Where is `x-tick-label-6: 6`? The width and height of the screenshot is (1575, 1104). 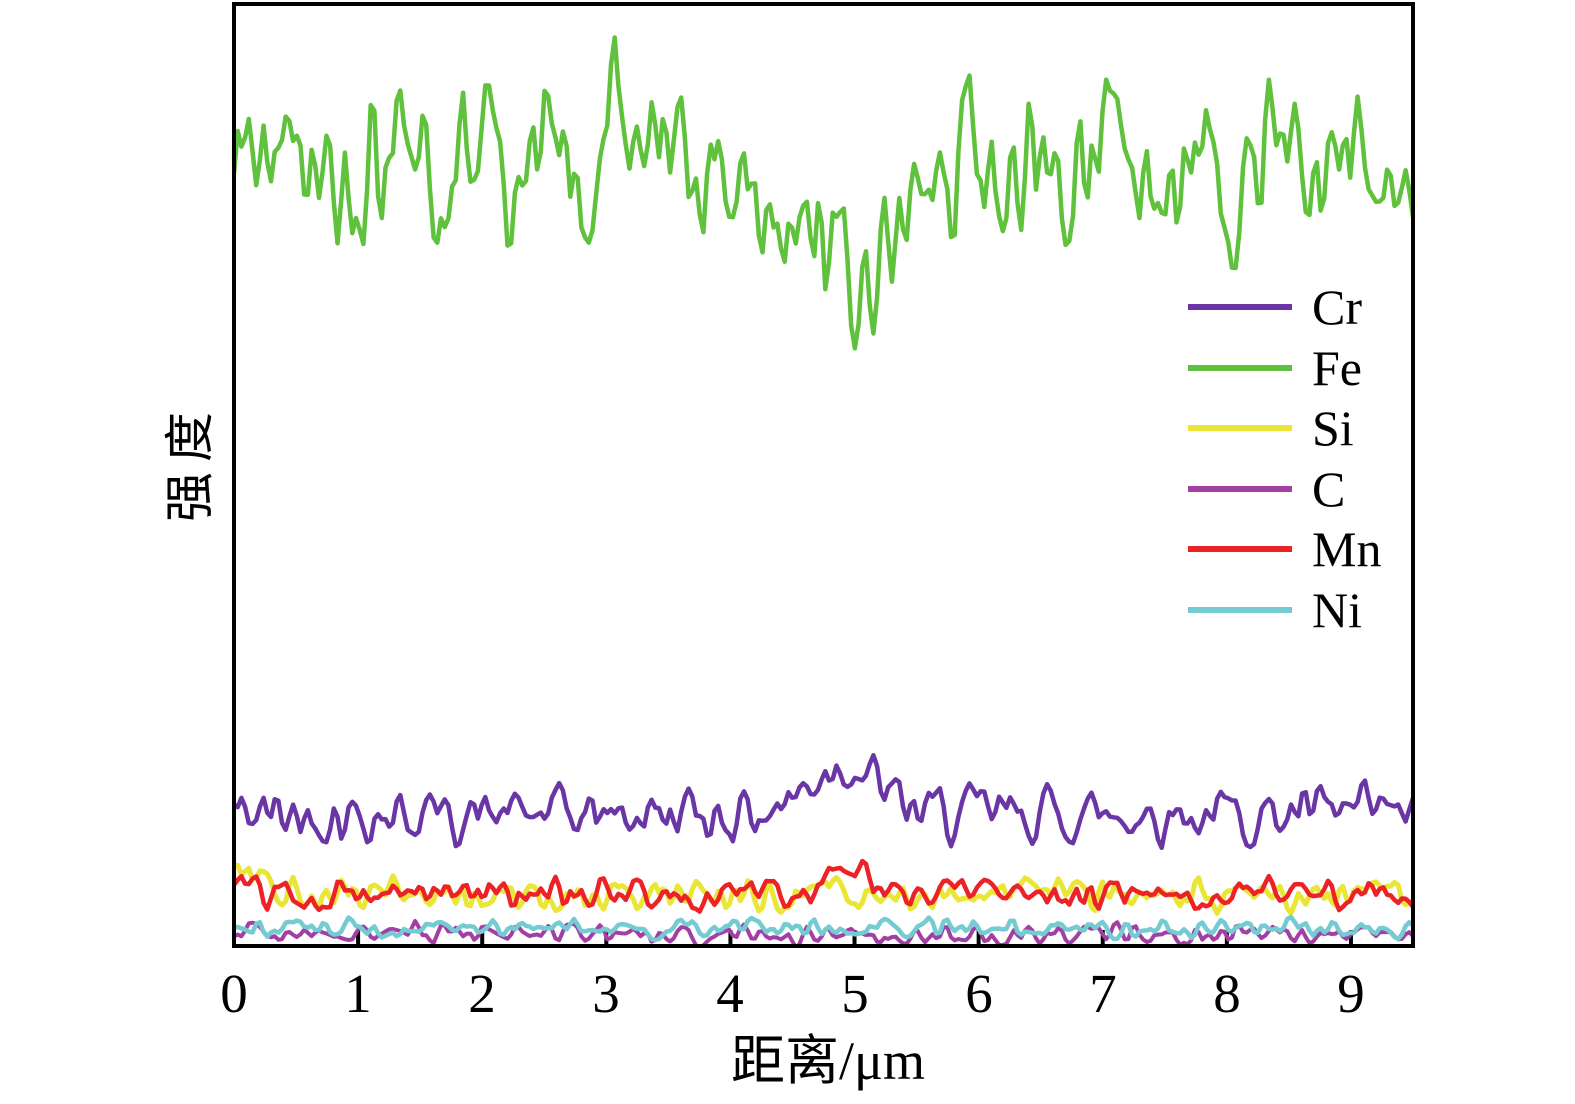
x-tick-label-6: 6 is located at coordinates (979, 993).